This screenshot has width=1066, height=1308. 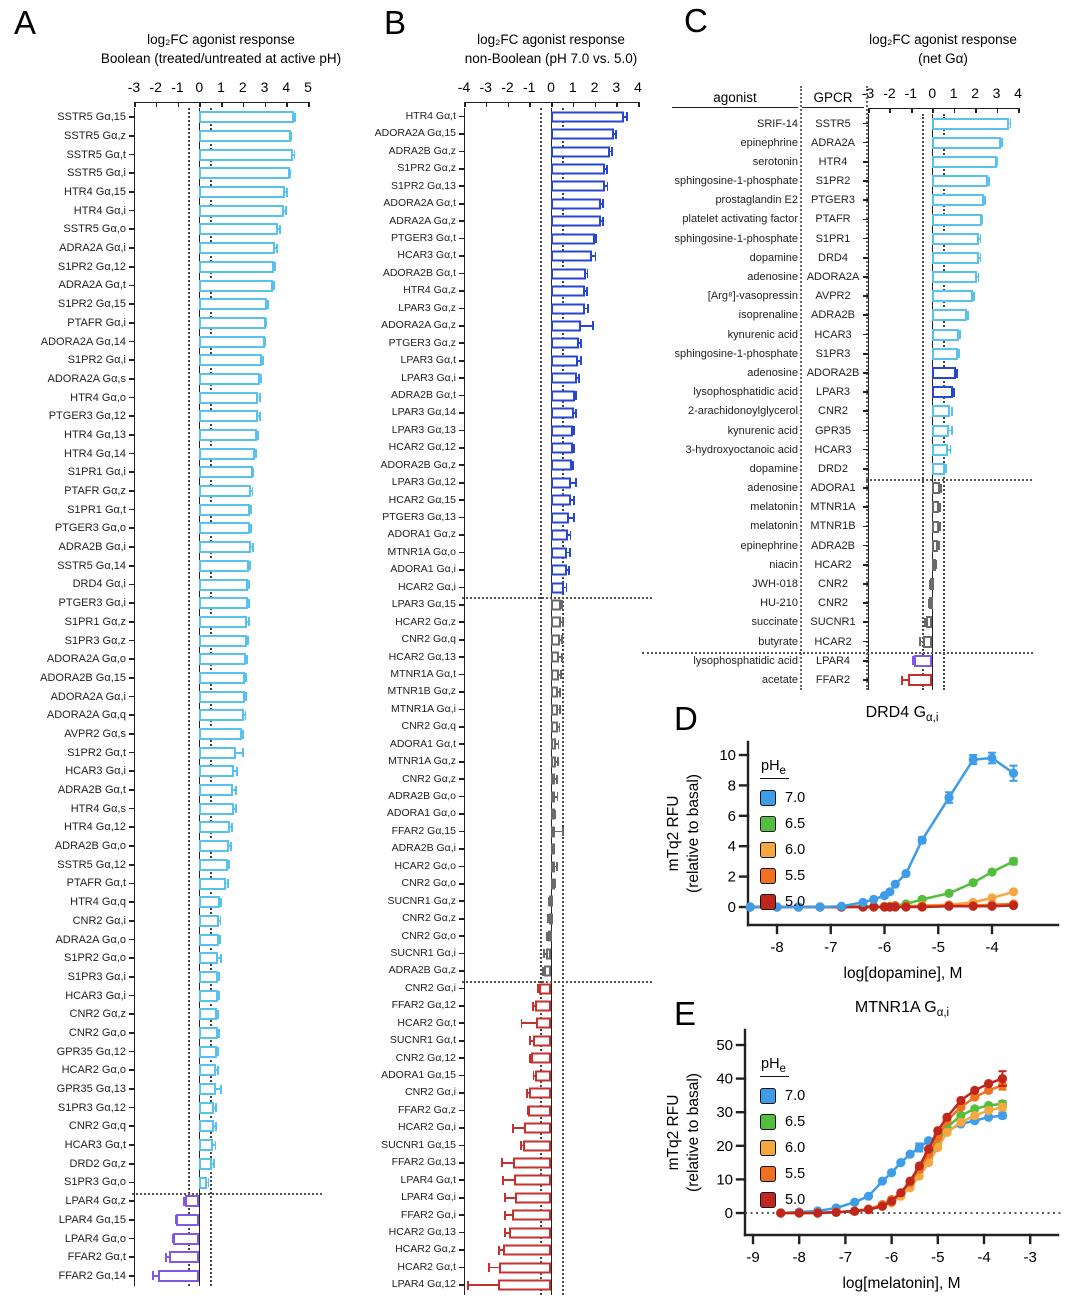 What do you see at coordinates (171, 752) in the screenshot?
I see `bar-row: S1PR2 Gα,t` at bounding box center [171, 752].